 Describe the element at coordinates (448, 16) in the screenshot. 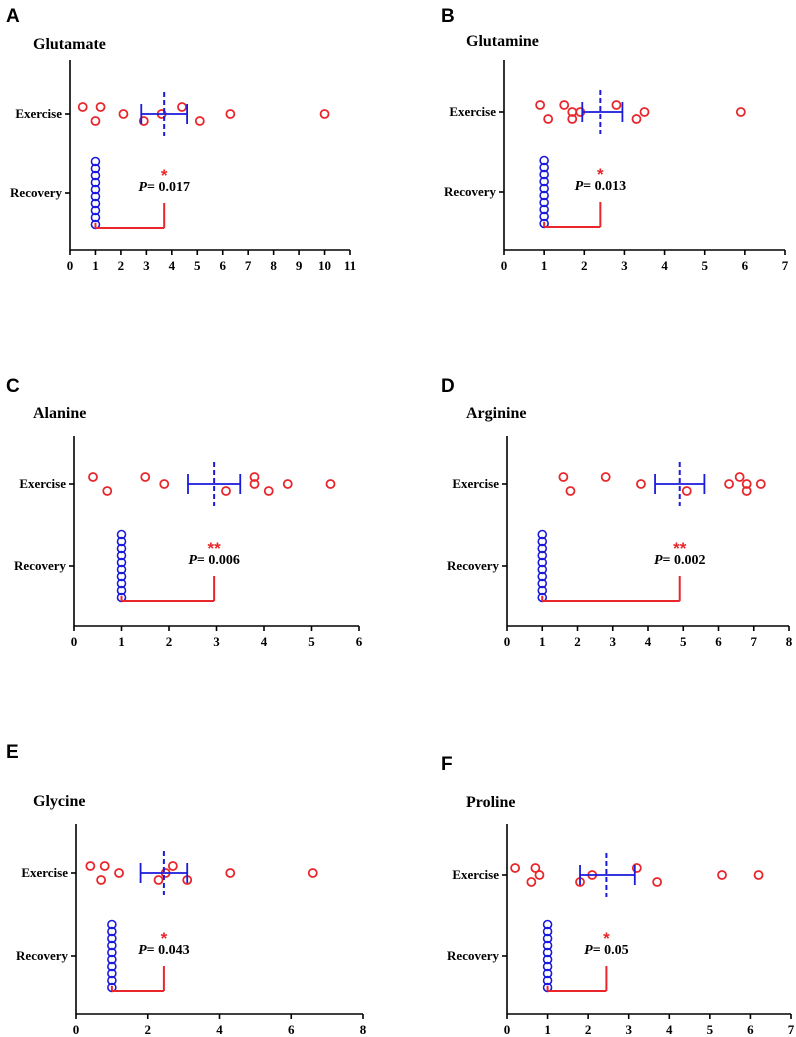

I see `panel-letter: B` at that location.